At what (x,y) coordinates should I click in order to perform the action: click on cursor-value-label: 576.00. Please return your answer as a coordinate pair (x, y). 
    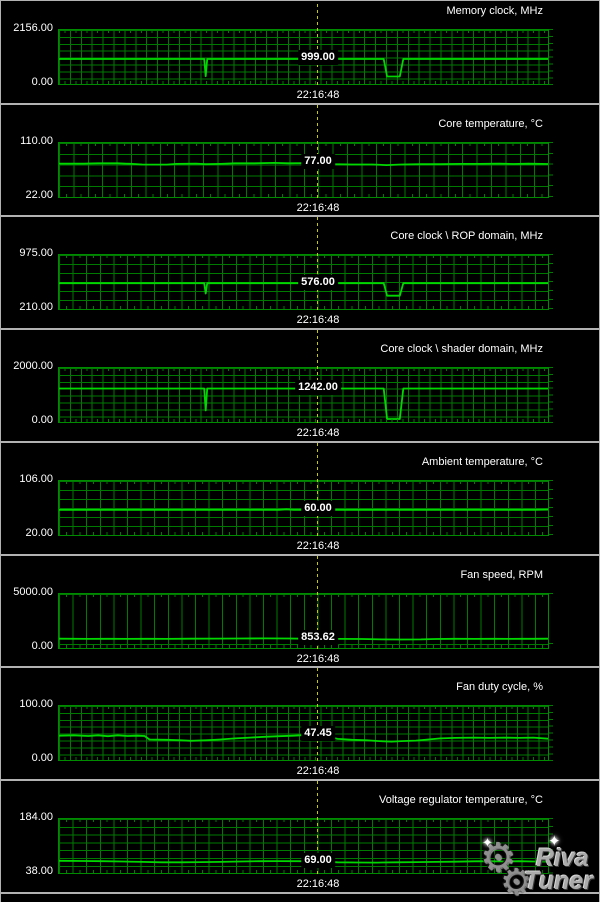
    Looking at the image, I should click on (318, 282).